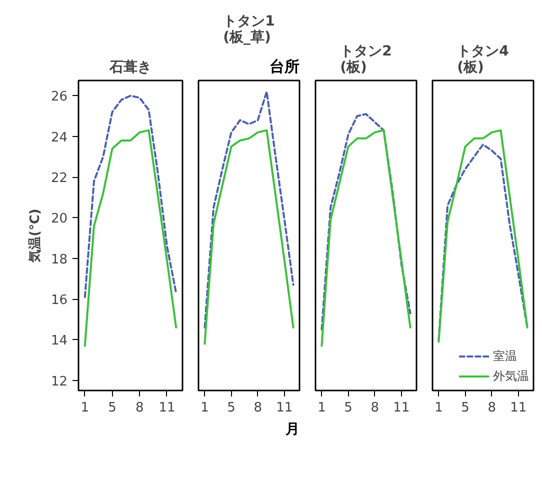 The height and width of the screenshot is (490, 542). What do you see at coordinates (511, 376) in the screenshot?
I see `legend-label: 外気温` at bounding box center [511, 376].